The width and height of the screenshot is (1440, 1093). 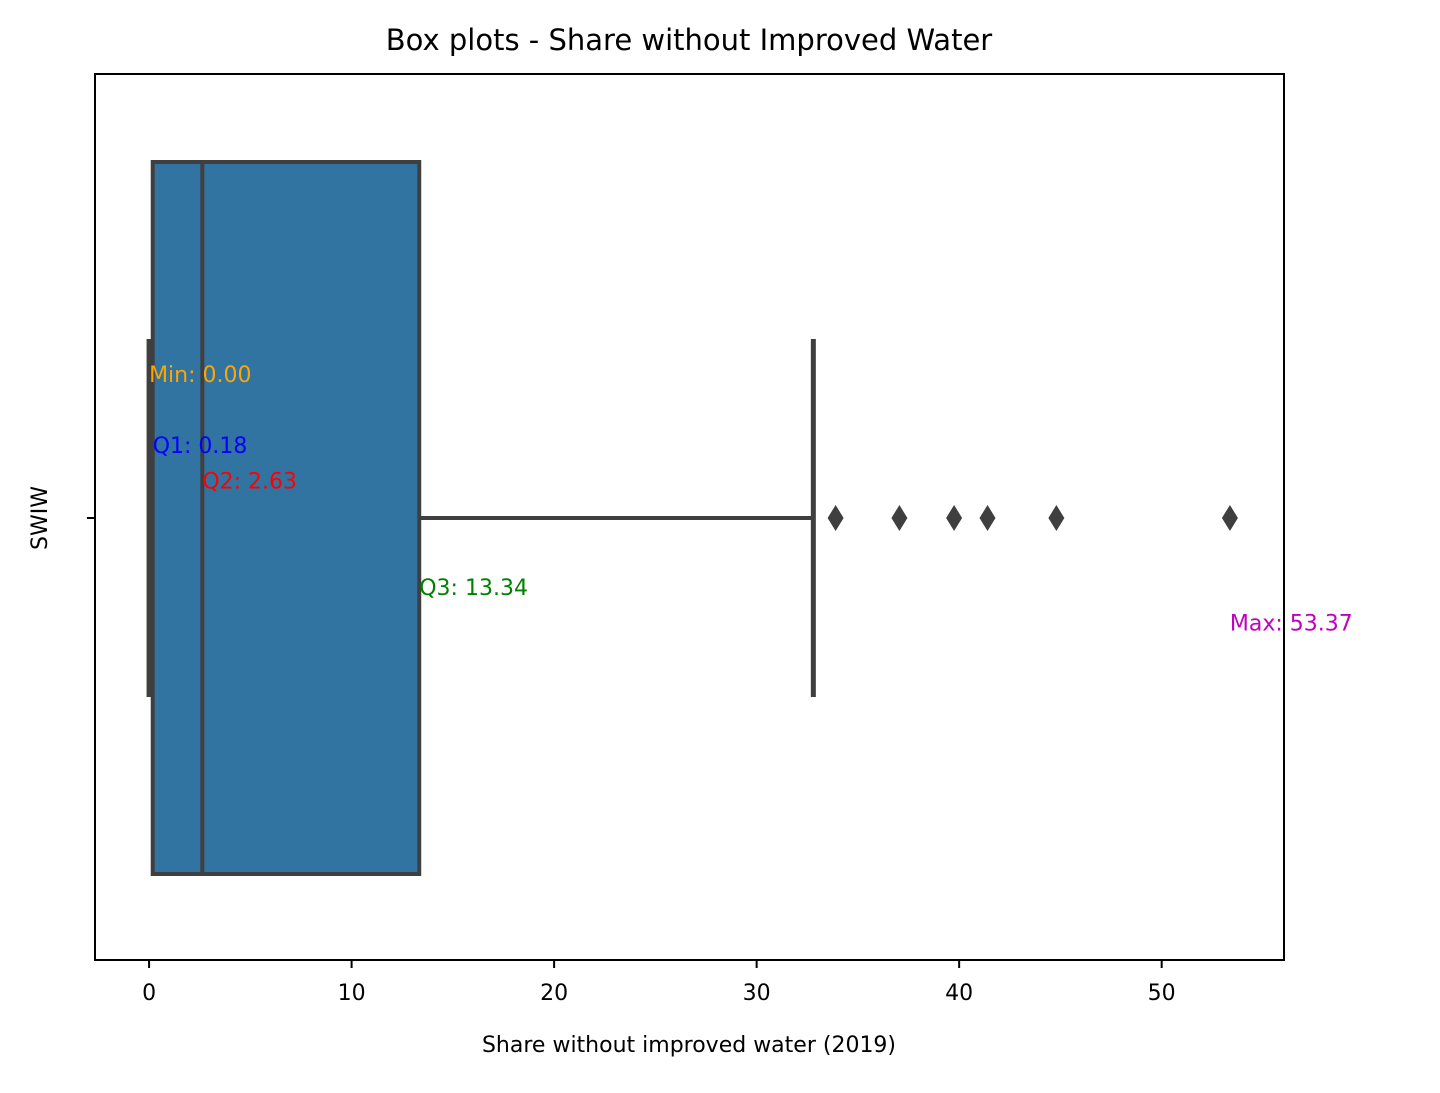 What do you see at coordinates (1162, 993) in the screenshot?
I see `x-tick-label: 50` at bounding box center [1162, 993].